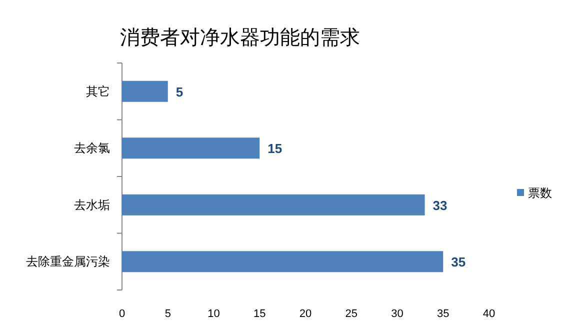 This screenshot has height=335, width=571. Describe the element at coordinates (260, 314) in the screenshot. I see `x-tick-label: 15` at that location.